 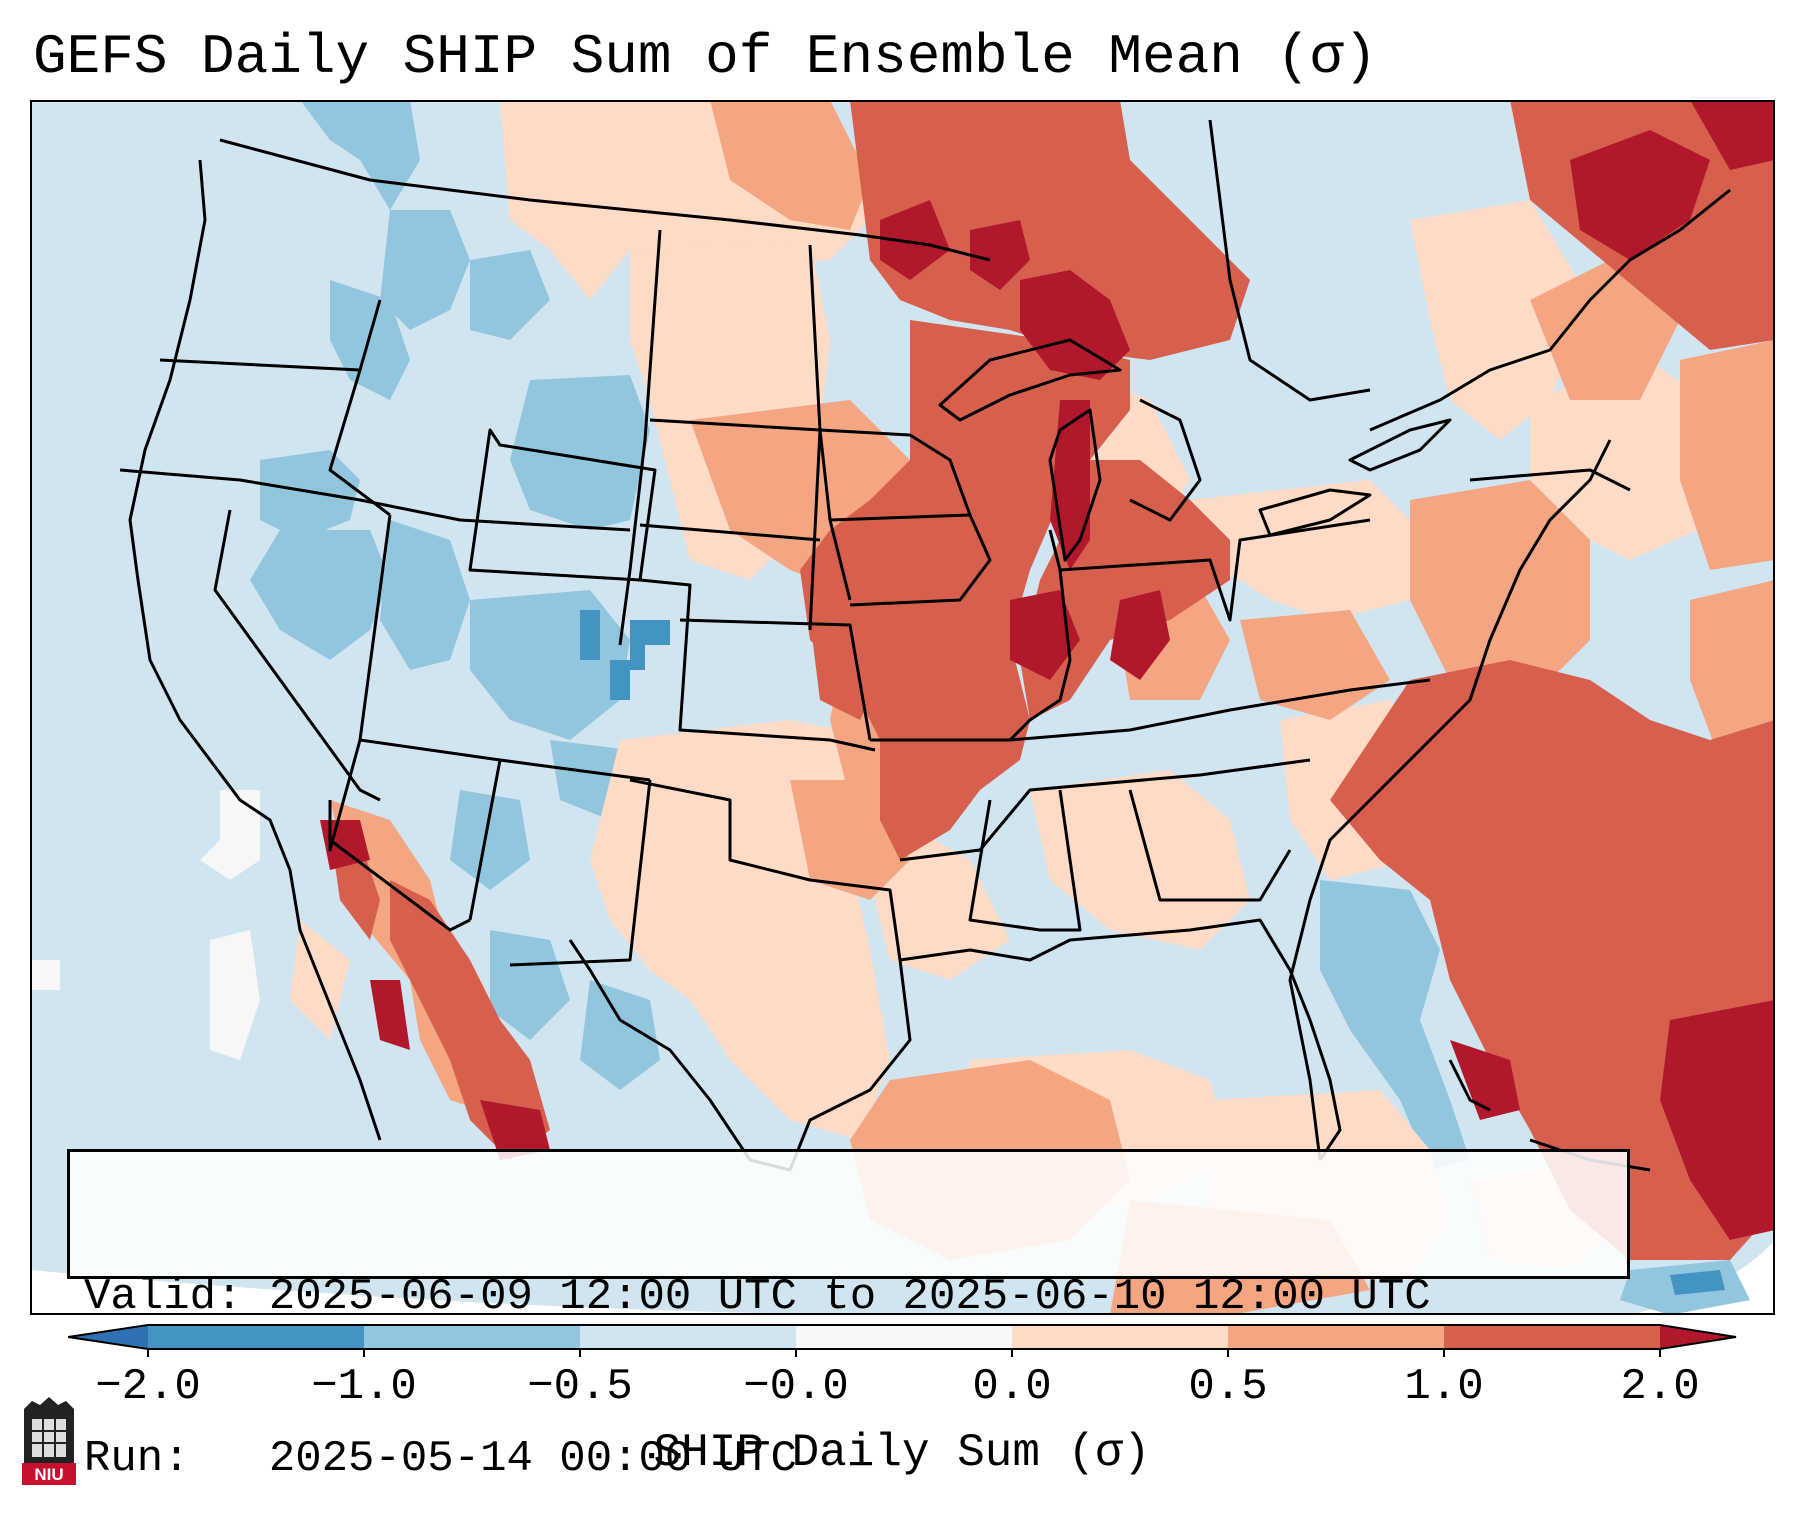 What do you see at coordinates (1660, 1387) in the screenshot?
I see `colorbar-tick-label: 2.0` at bounding box center [1660, 1387].